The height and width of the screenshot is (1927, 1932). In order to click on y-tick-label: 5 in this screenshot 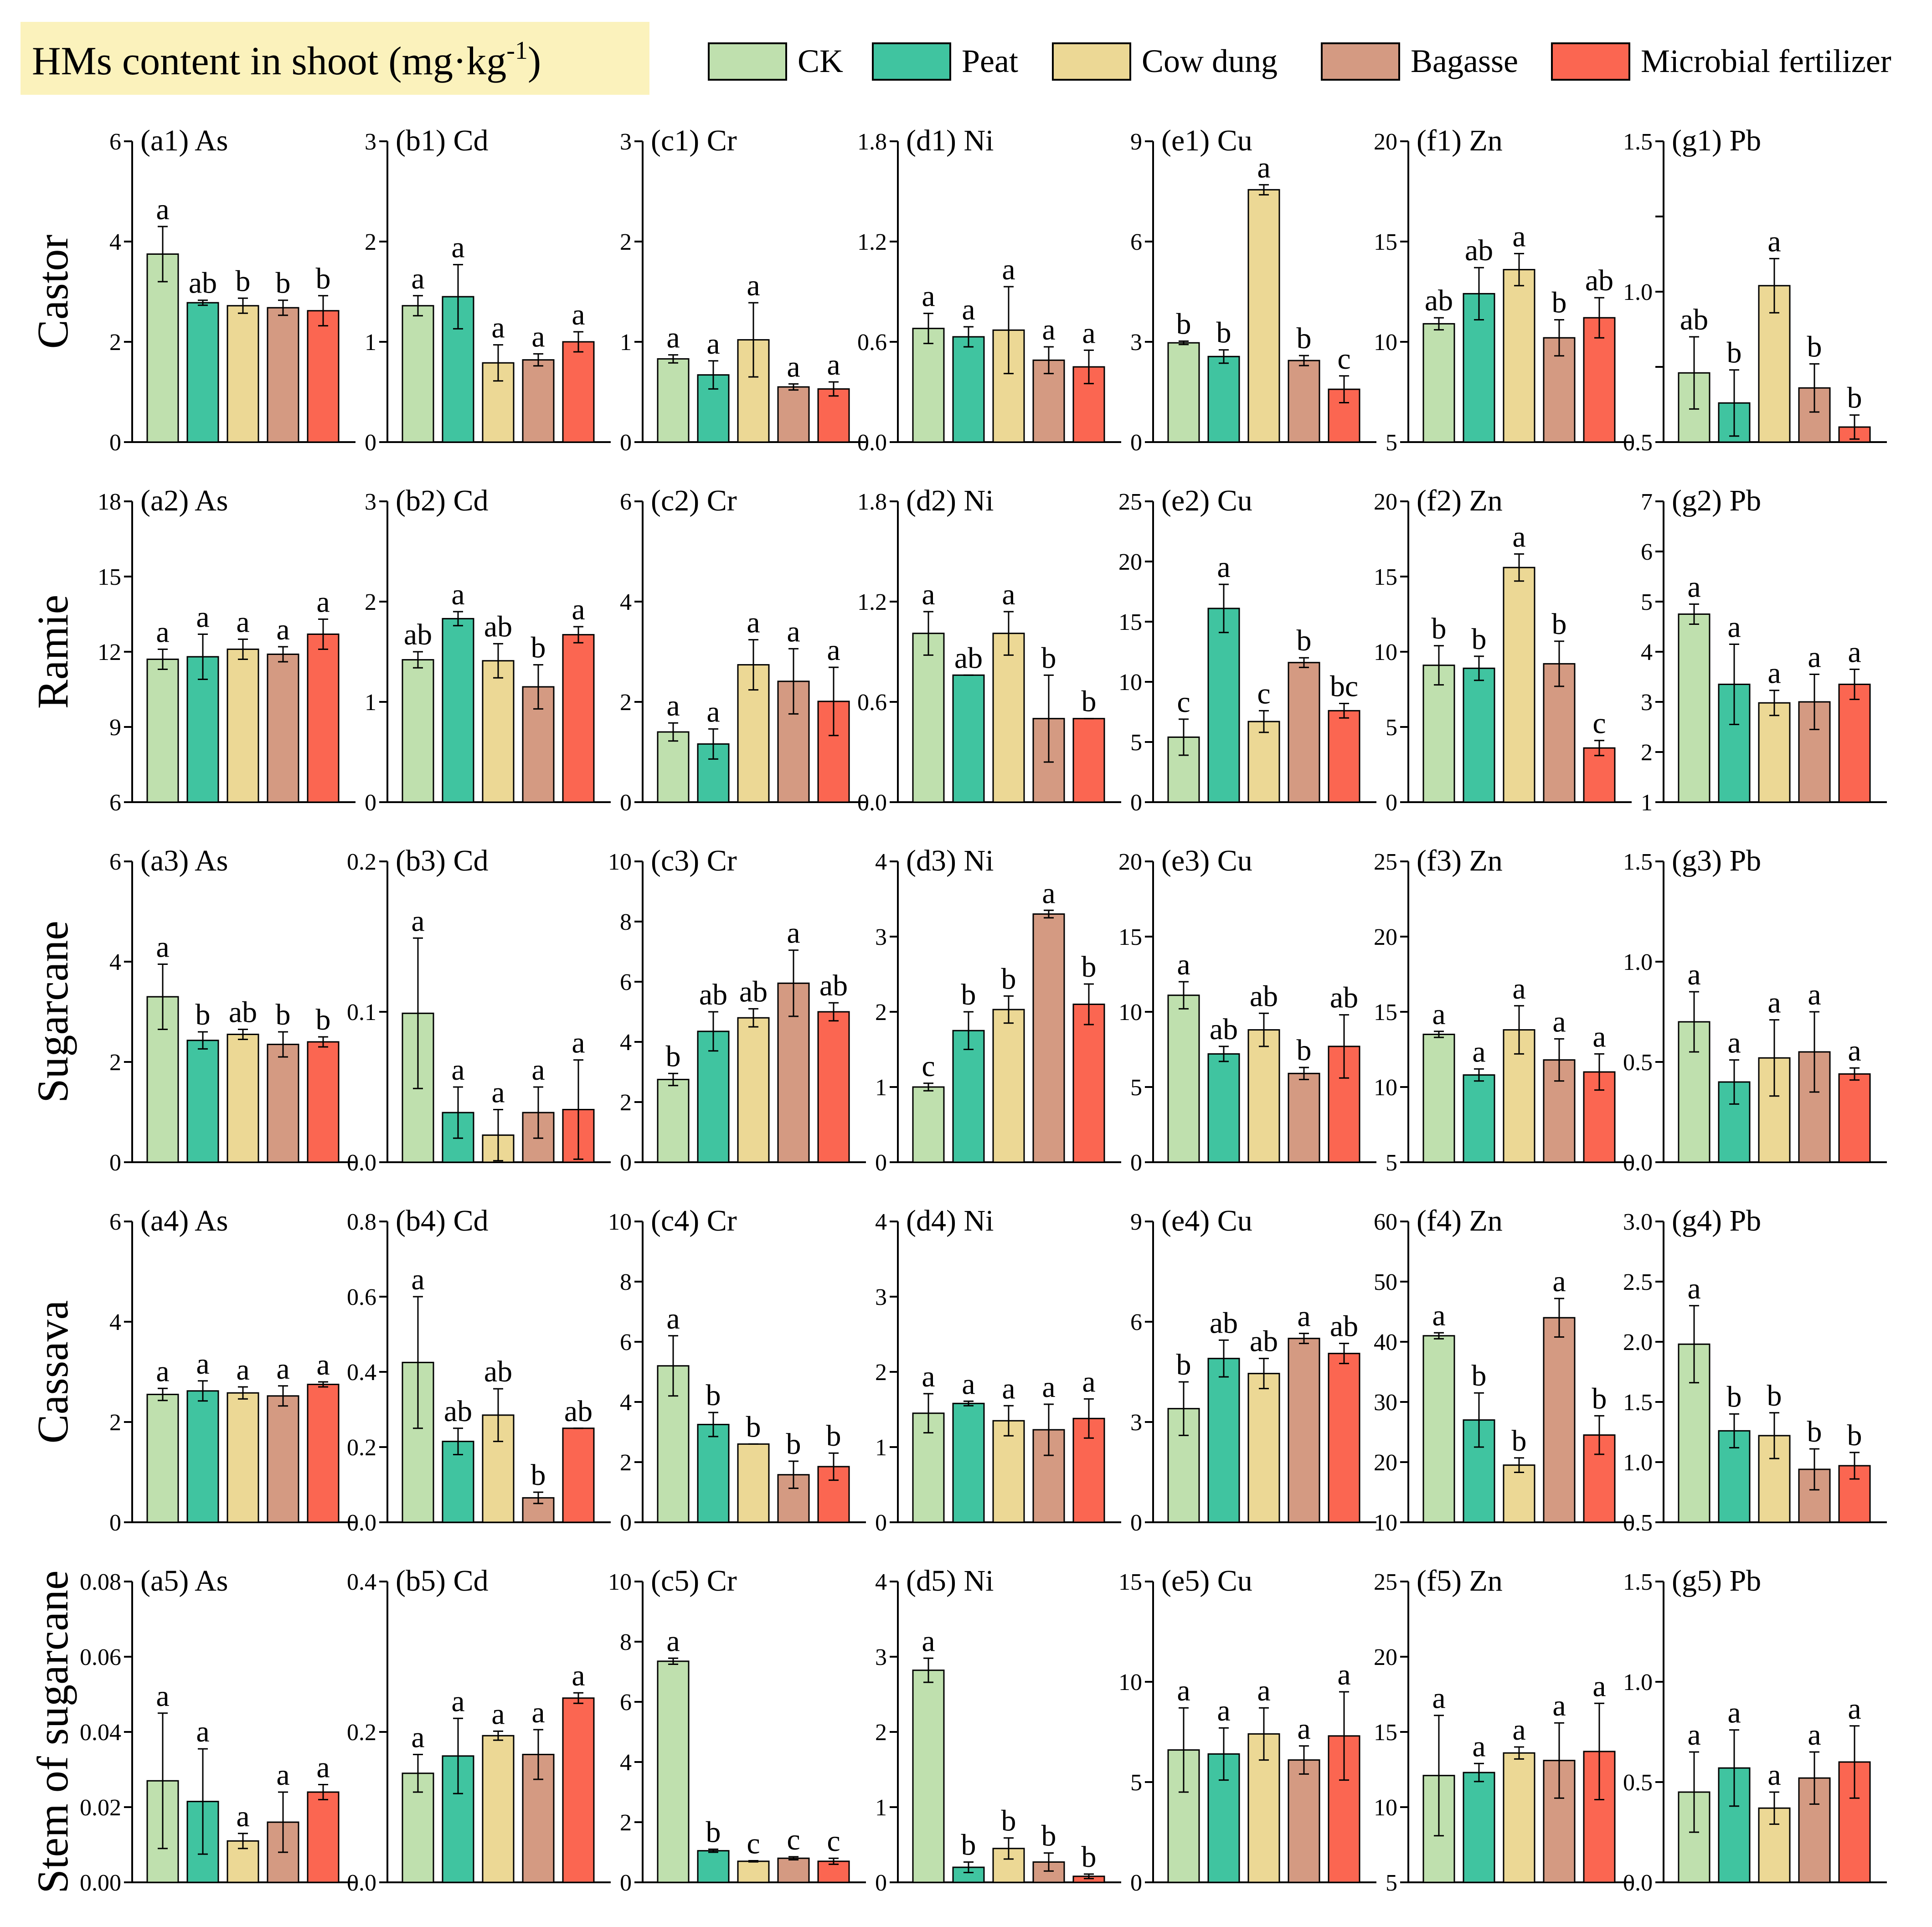, I will do `click(1391, 1163)`.